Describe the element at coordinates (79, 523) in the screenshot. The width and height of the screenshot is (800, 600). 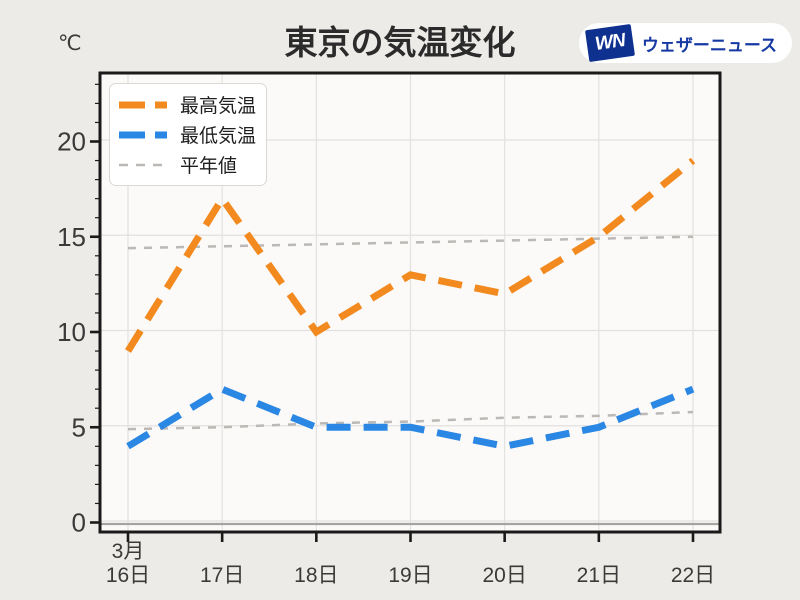
I see `y-tick-label: 0` at that location.